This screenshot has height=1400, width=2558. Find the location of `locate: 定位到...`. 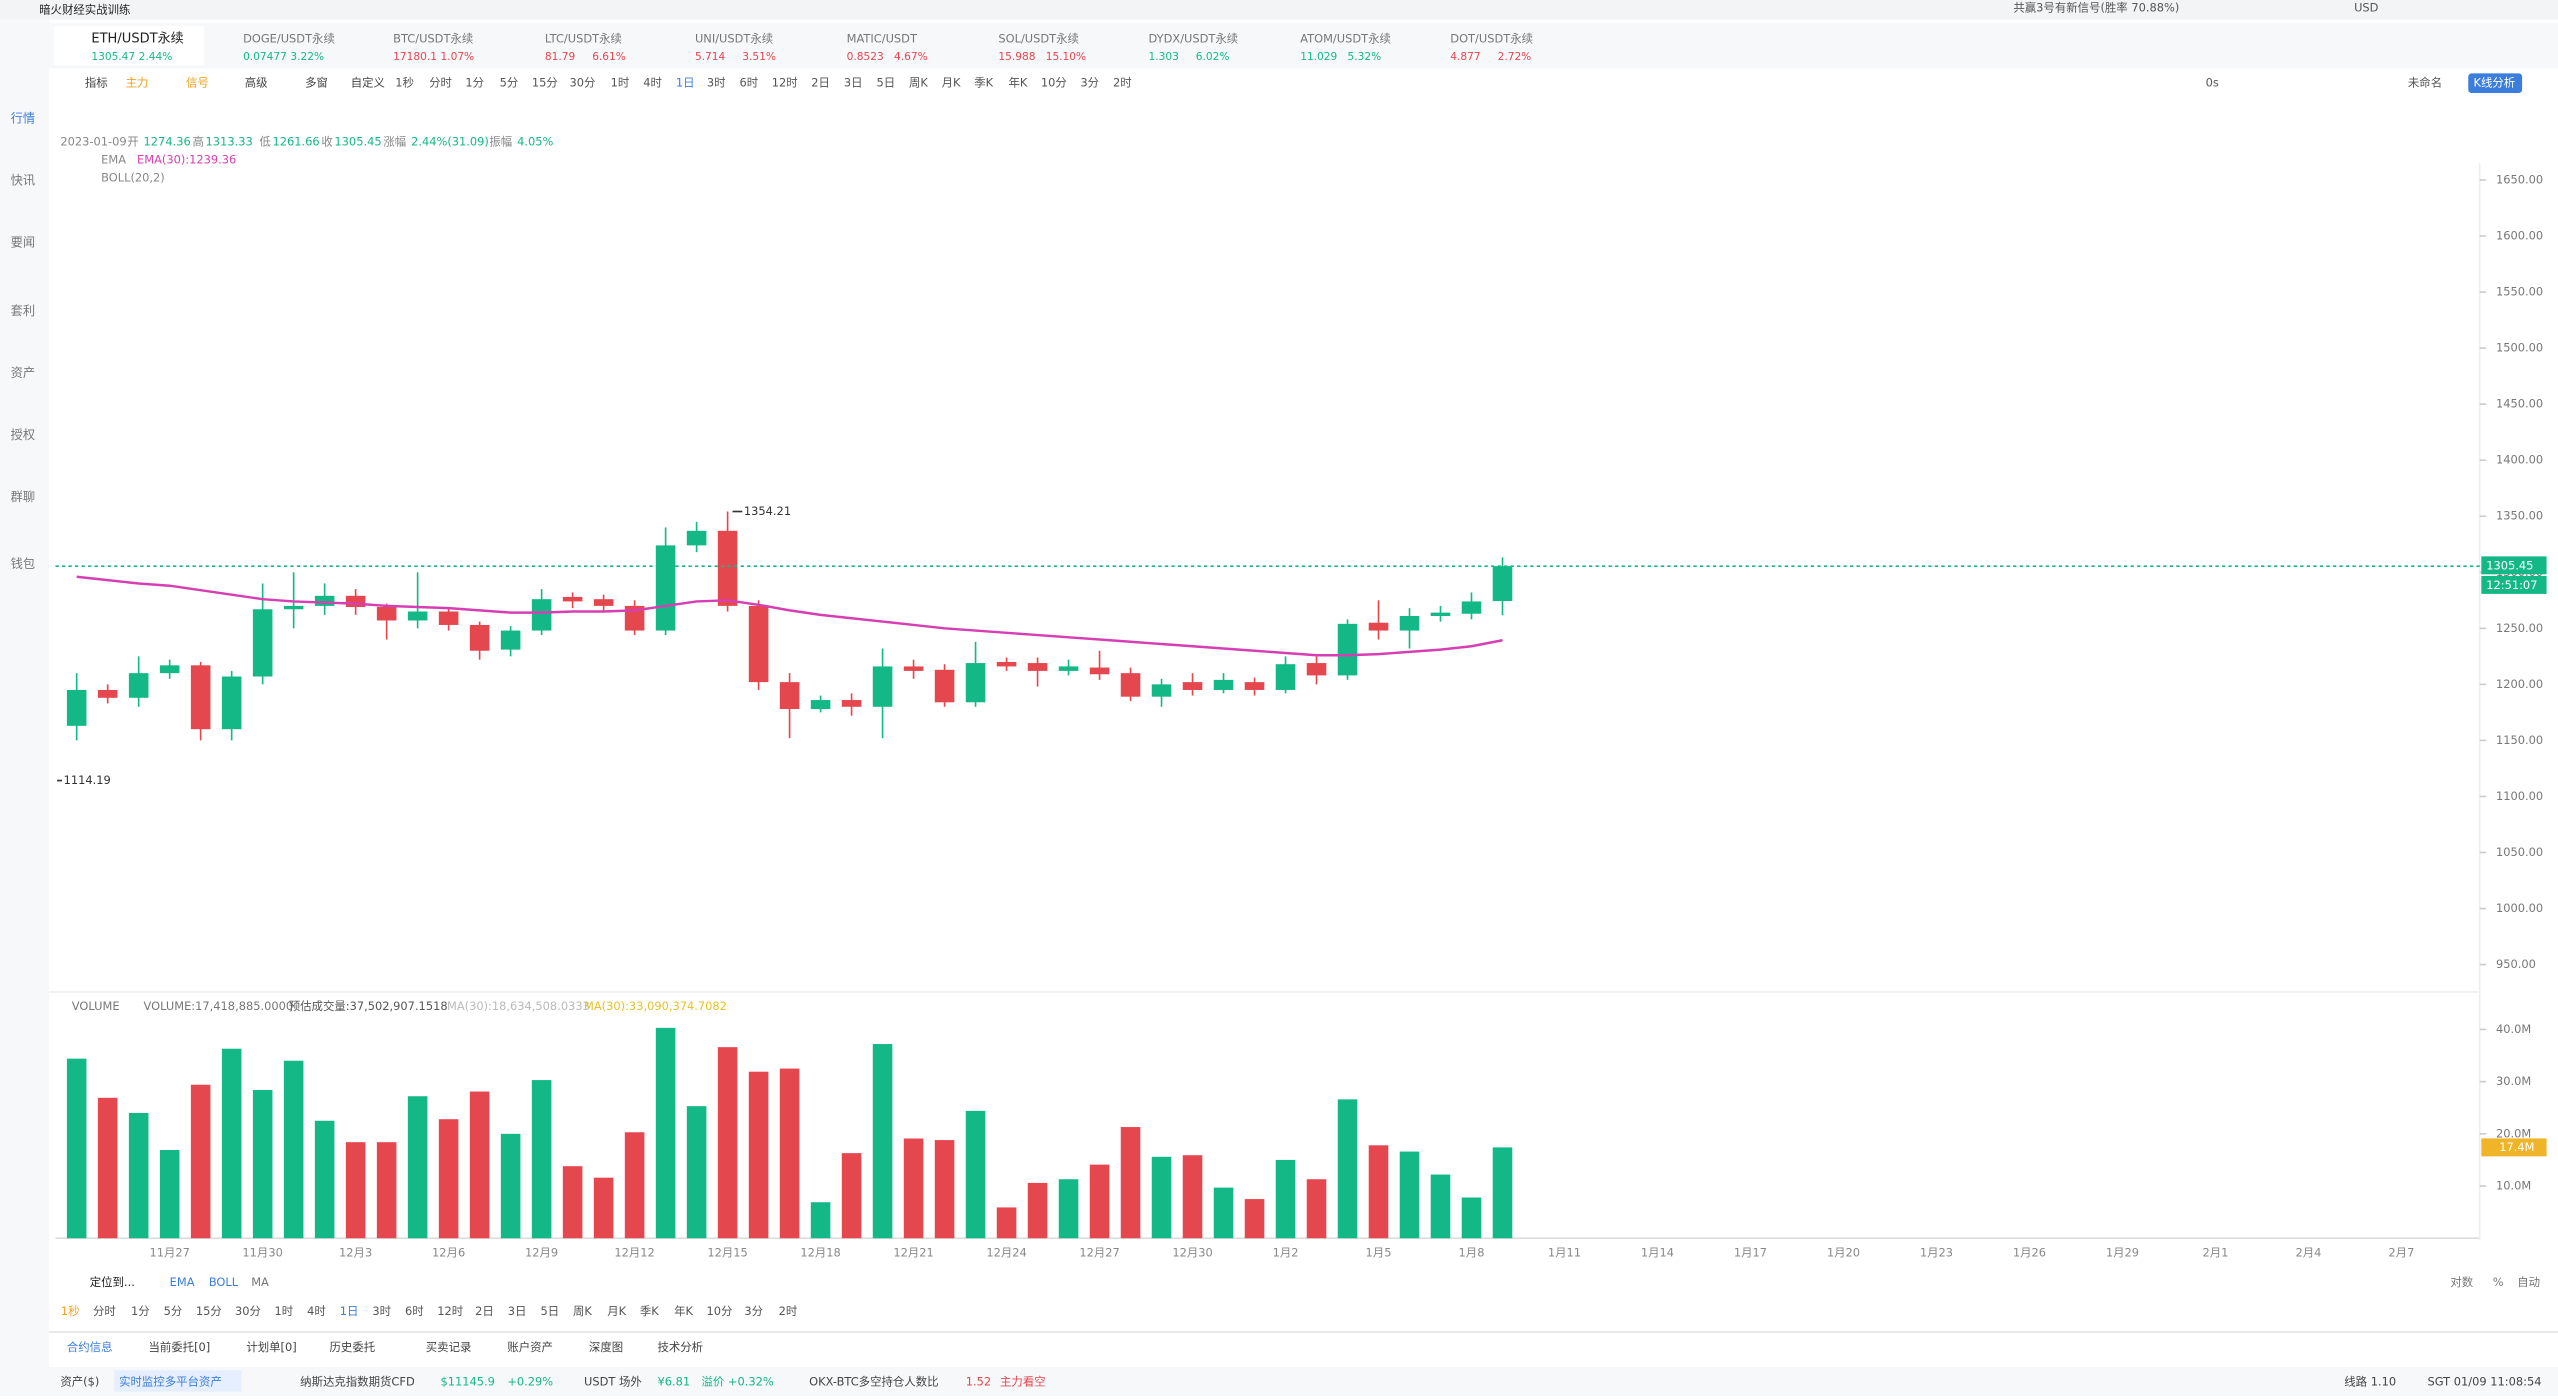

locate: 定位到... is located at coordinates (112, 1282).